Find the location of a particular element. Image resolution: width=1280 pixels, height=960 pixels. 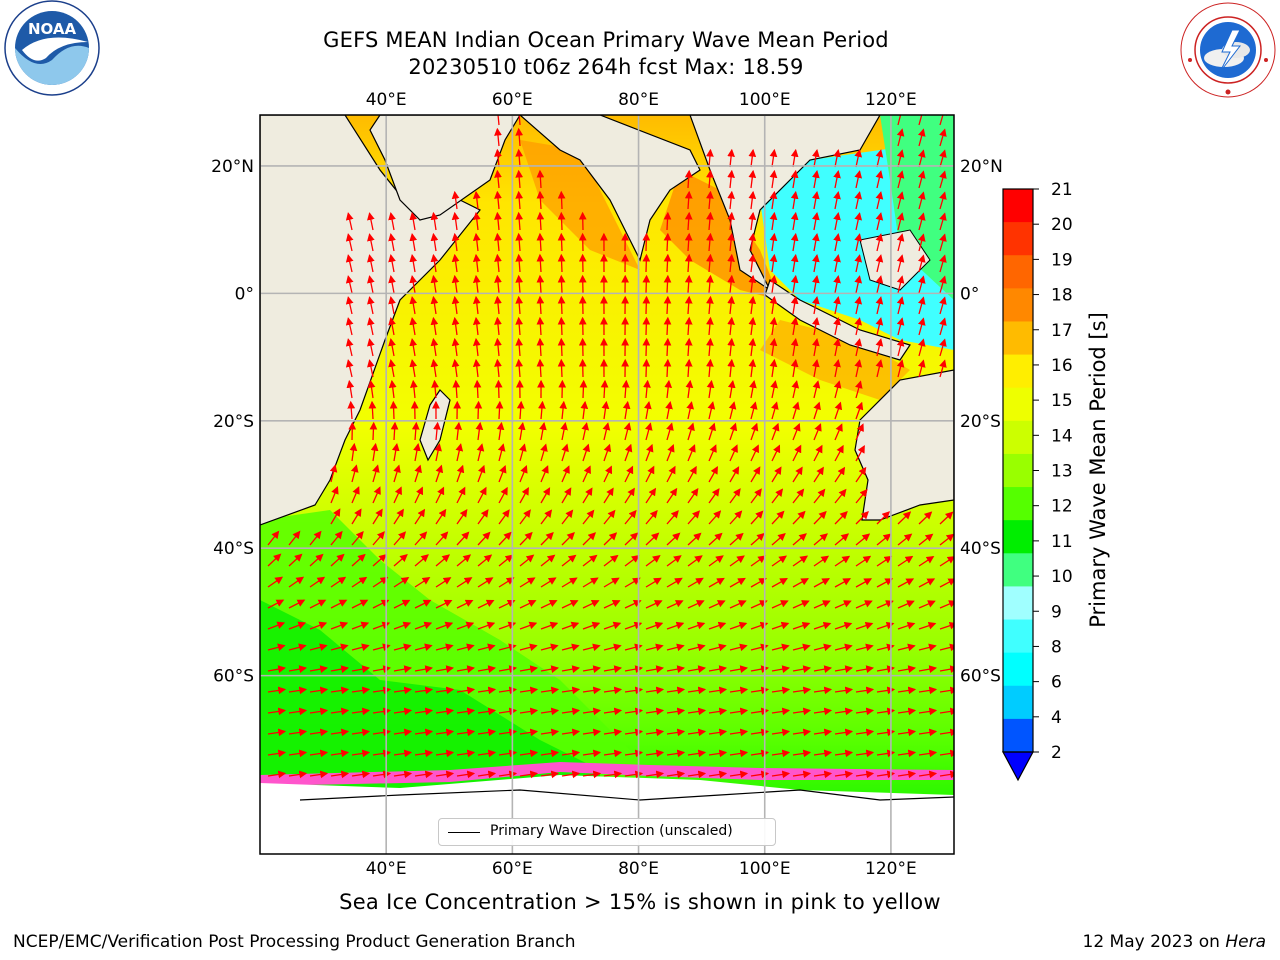

nws-logo-icon is located at coordinates (1228, 50).